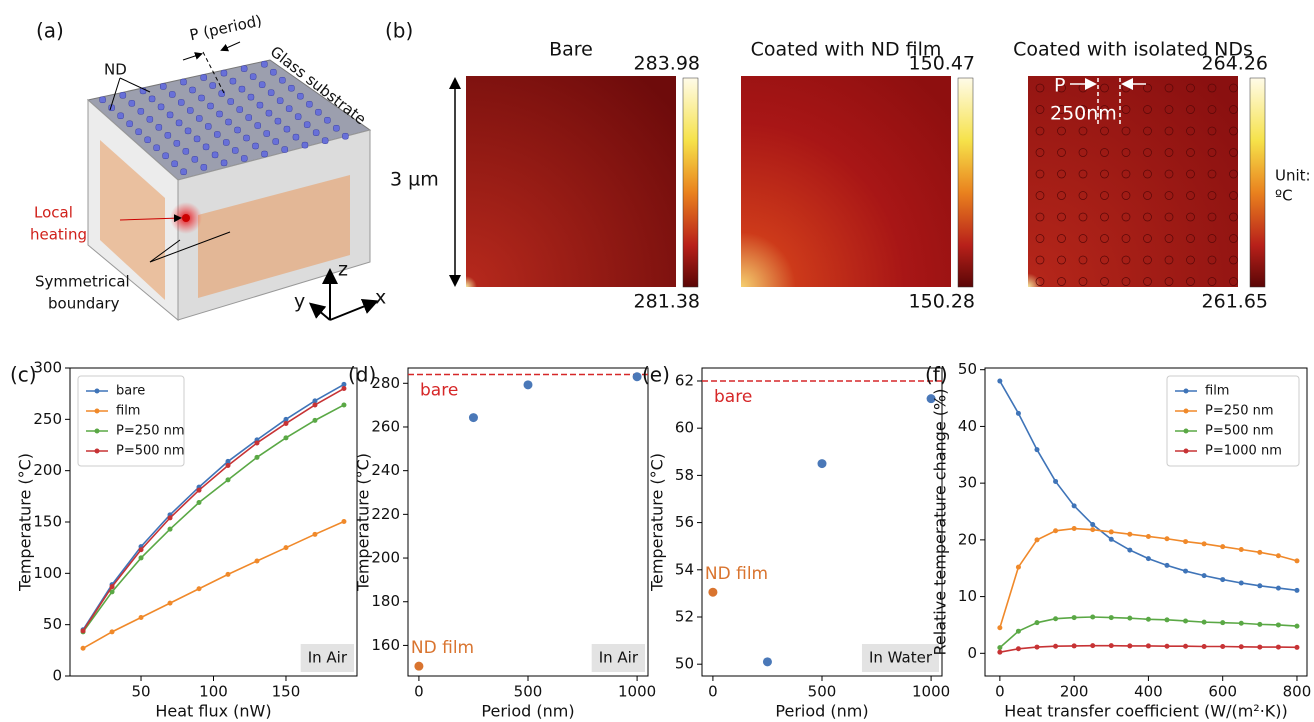 The image size is (1314, 722). What do you see at coordinates (50, 31) in the screenshot?
I see `panel-label: (a)` at bounding box center [50, 31].